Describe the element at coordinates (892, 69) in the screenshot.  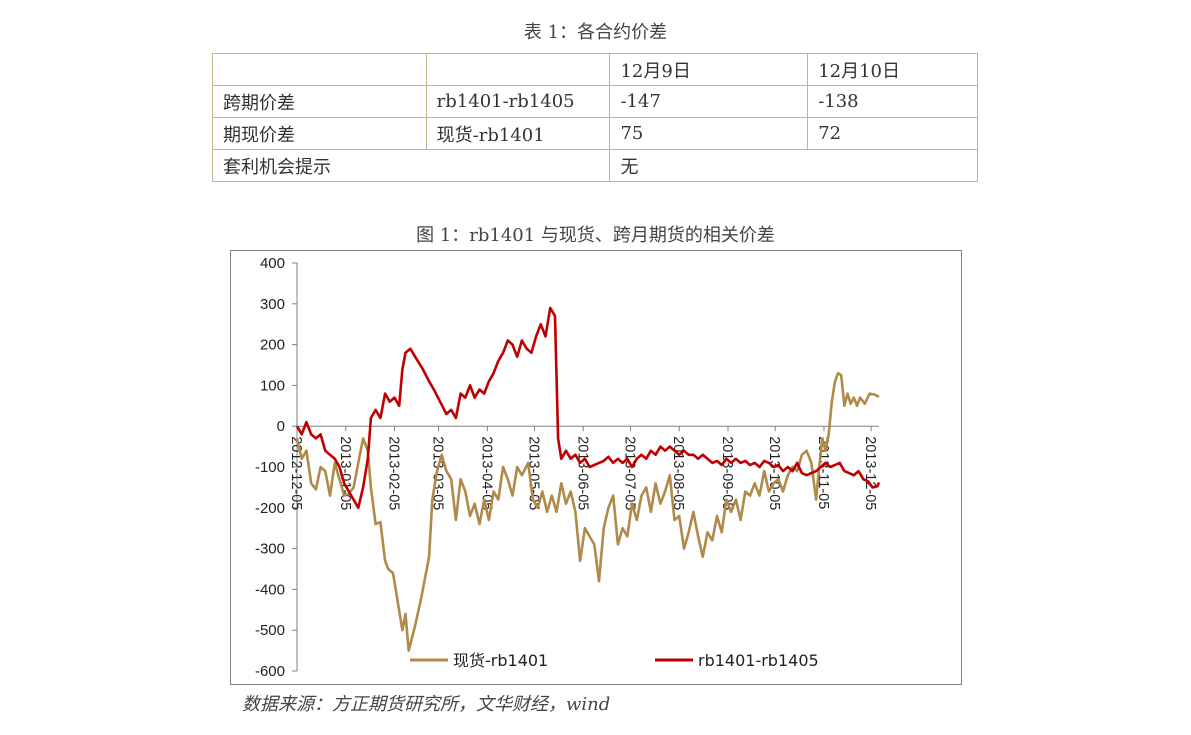
I see `header-cell-dec10: 12月10日` at that location.